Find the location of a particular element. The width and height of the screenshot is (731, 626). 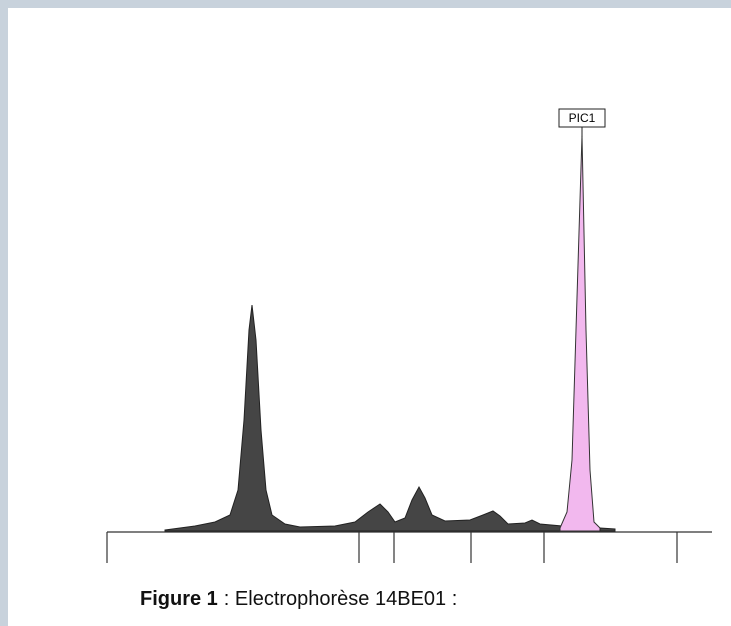

figure-caption: Figure 1: Electrophorèse 14BE01 : is located at coordinates (298, 599).